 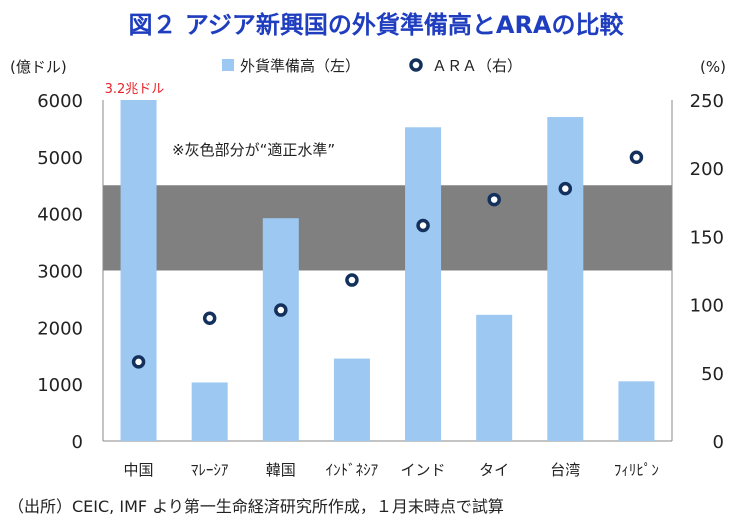 What do you see at coordinates (60, 328) in the screenshot?
I see `y-left-tick-label: 2000` at bounding box center [60, 328].